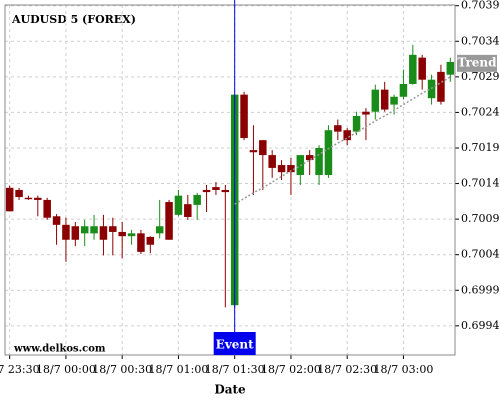 The height and width of the screenshot is (400, 500). I want to click on event-box, so click(234, 343).